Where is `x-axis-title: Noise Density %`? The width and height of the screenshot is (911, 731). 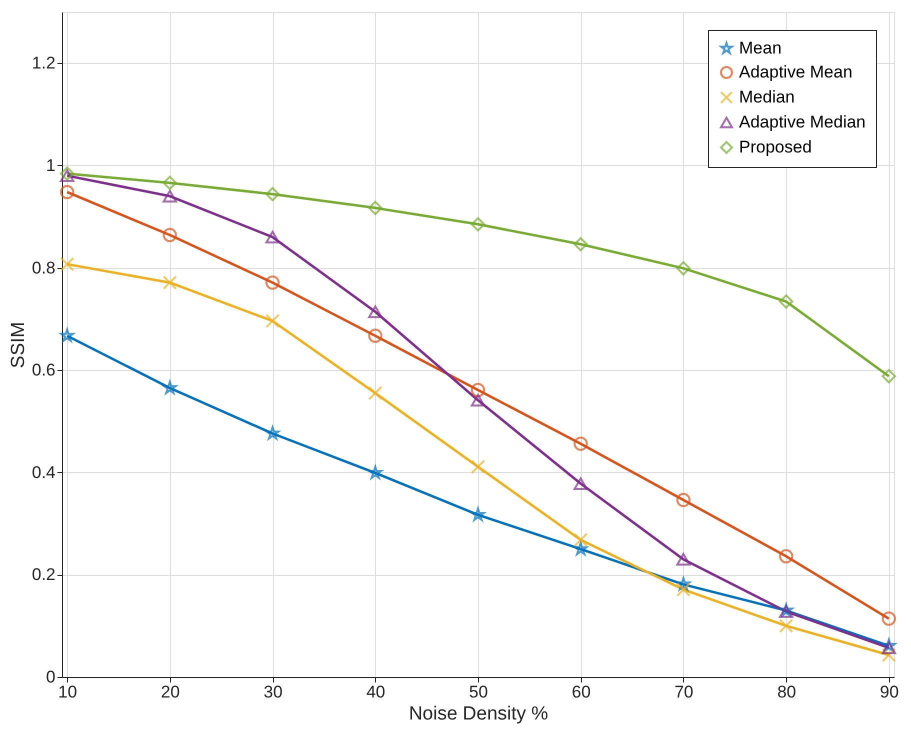 x-axis-title: Noise Density % is located at coordinates (478, 714).